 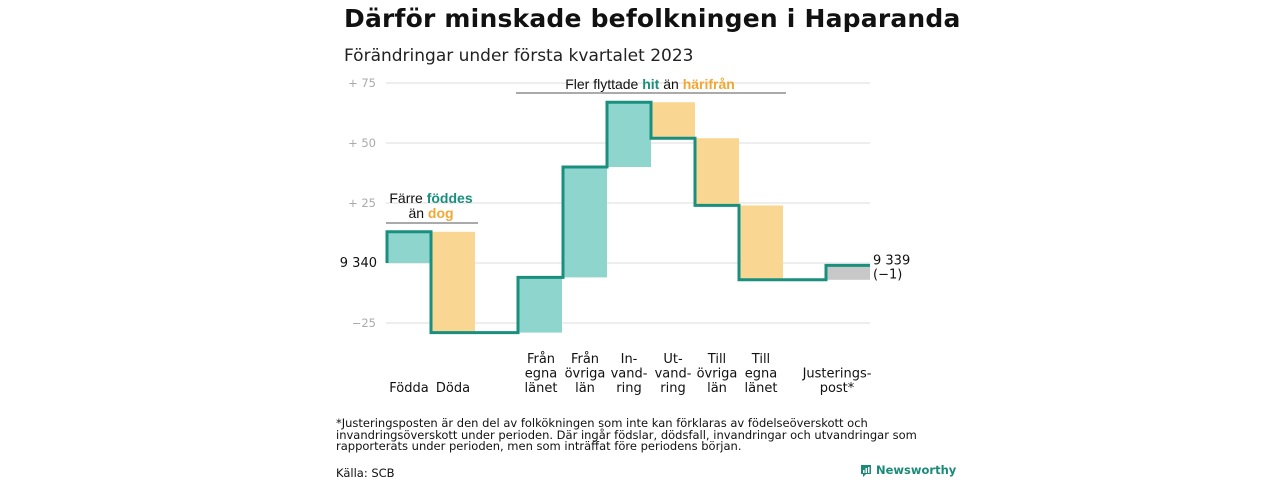 What do you see at coordinates (652, 18) in the screenshot?
I see `chart-title: Därför minskade befolkningen i Haparanda` at bounding box center [652, 18].